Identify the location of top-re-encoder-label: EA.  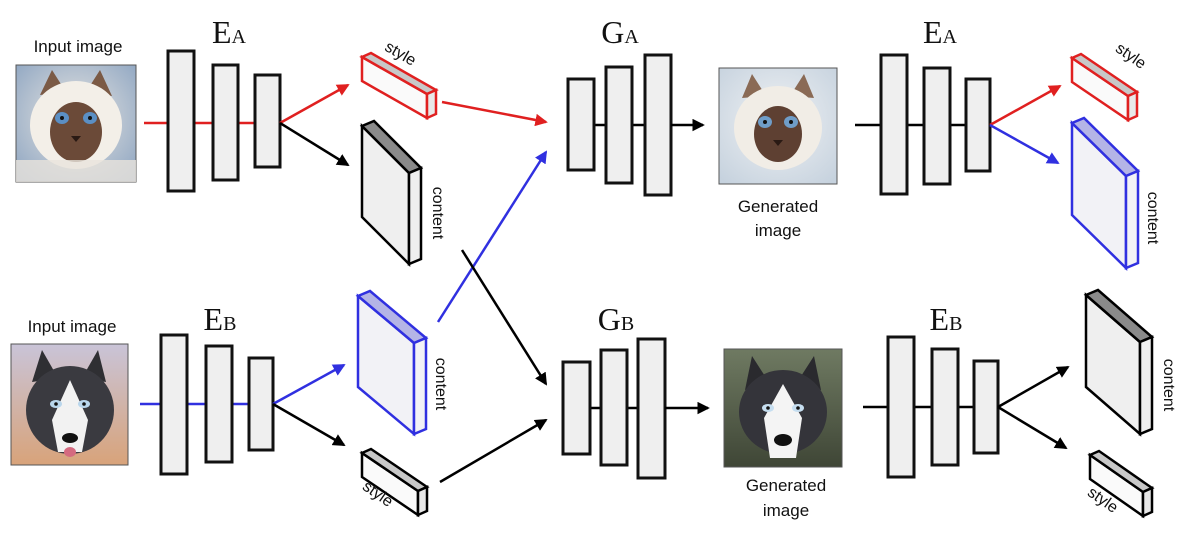
(940, 32).